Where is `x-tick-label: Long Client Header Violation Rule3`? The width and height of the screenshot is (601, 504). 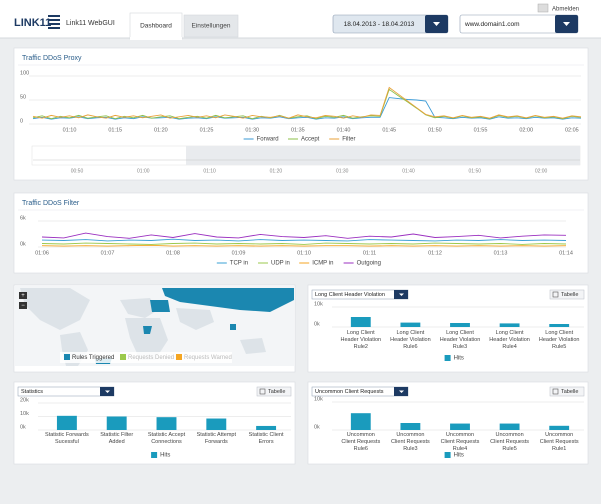 x-tick-label: Long Client Header Violation Rule3 is located at coordinates (460, 340).